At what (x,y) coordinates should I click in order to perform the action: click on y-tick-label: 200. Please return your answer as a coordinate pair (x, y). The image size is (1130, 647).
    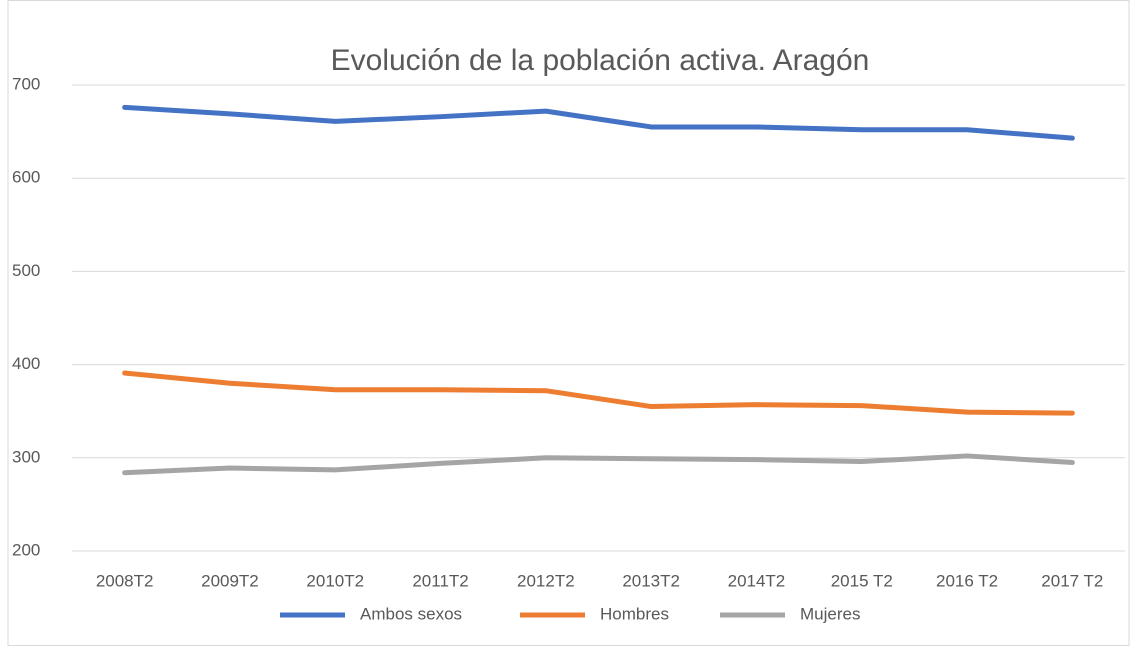
    Looking at the image, I should click on (26, 549).